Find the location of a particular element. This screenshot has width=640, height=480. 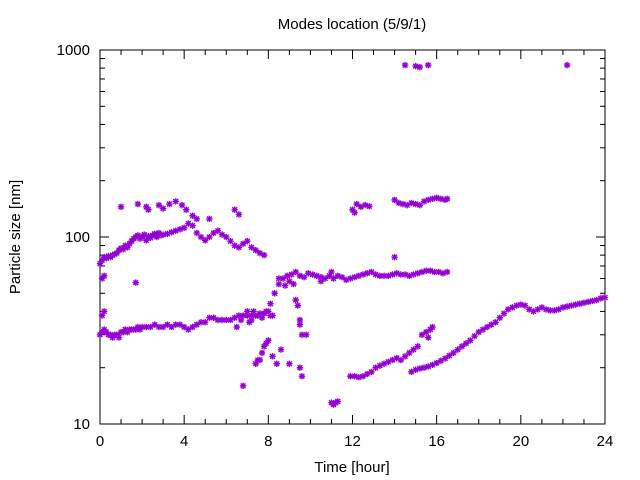

chart-title: Modes location (5/9/1) is located at coordinates (352, 24).